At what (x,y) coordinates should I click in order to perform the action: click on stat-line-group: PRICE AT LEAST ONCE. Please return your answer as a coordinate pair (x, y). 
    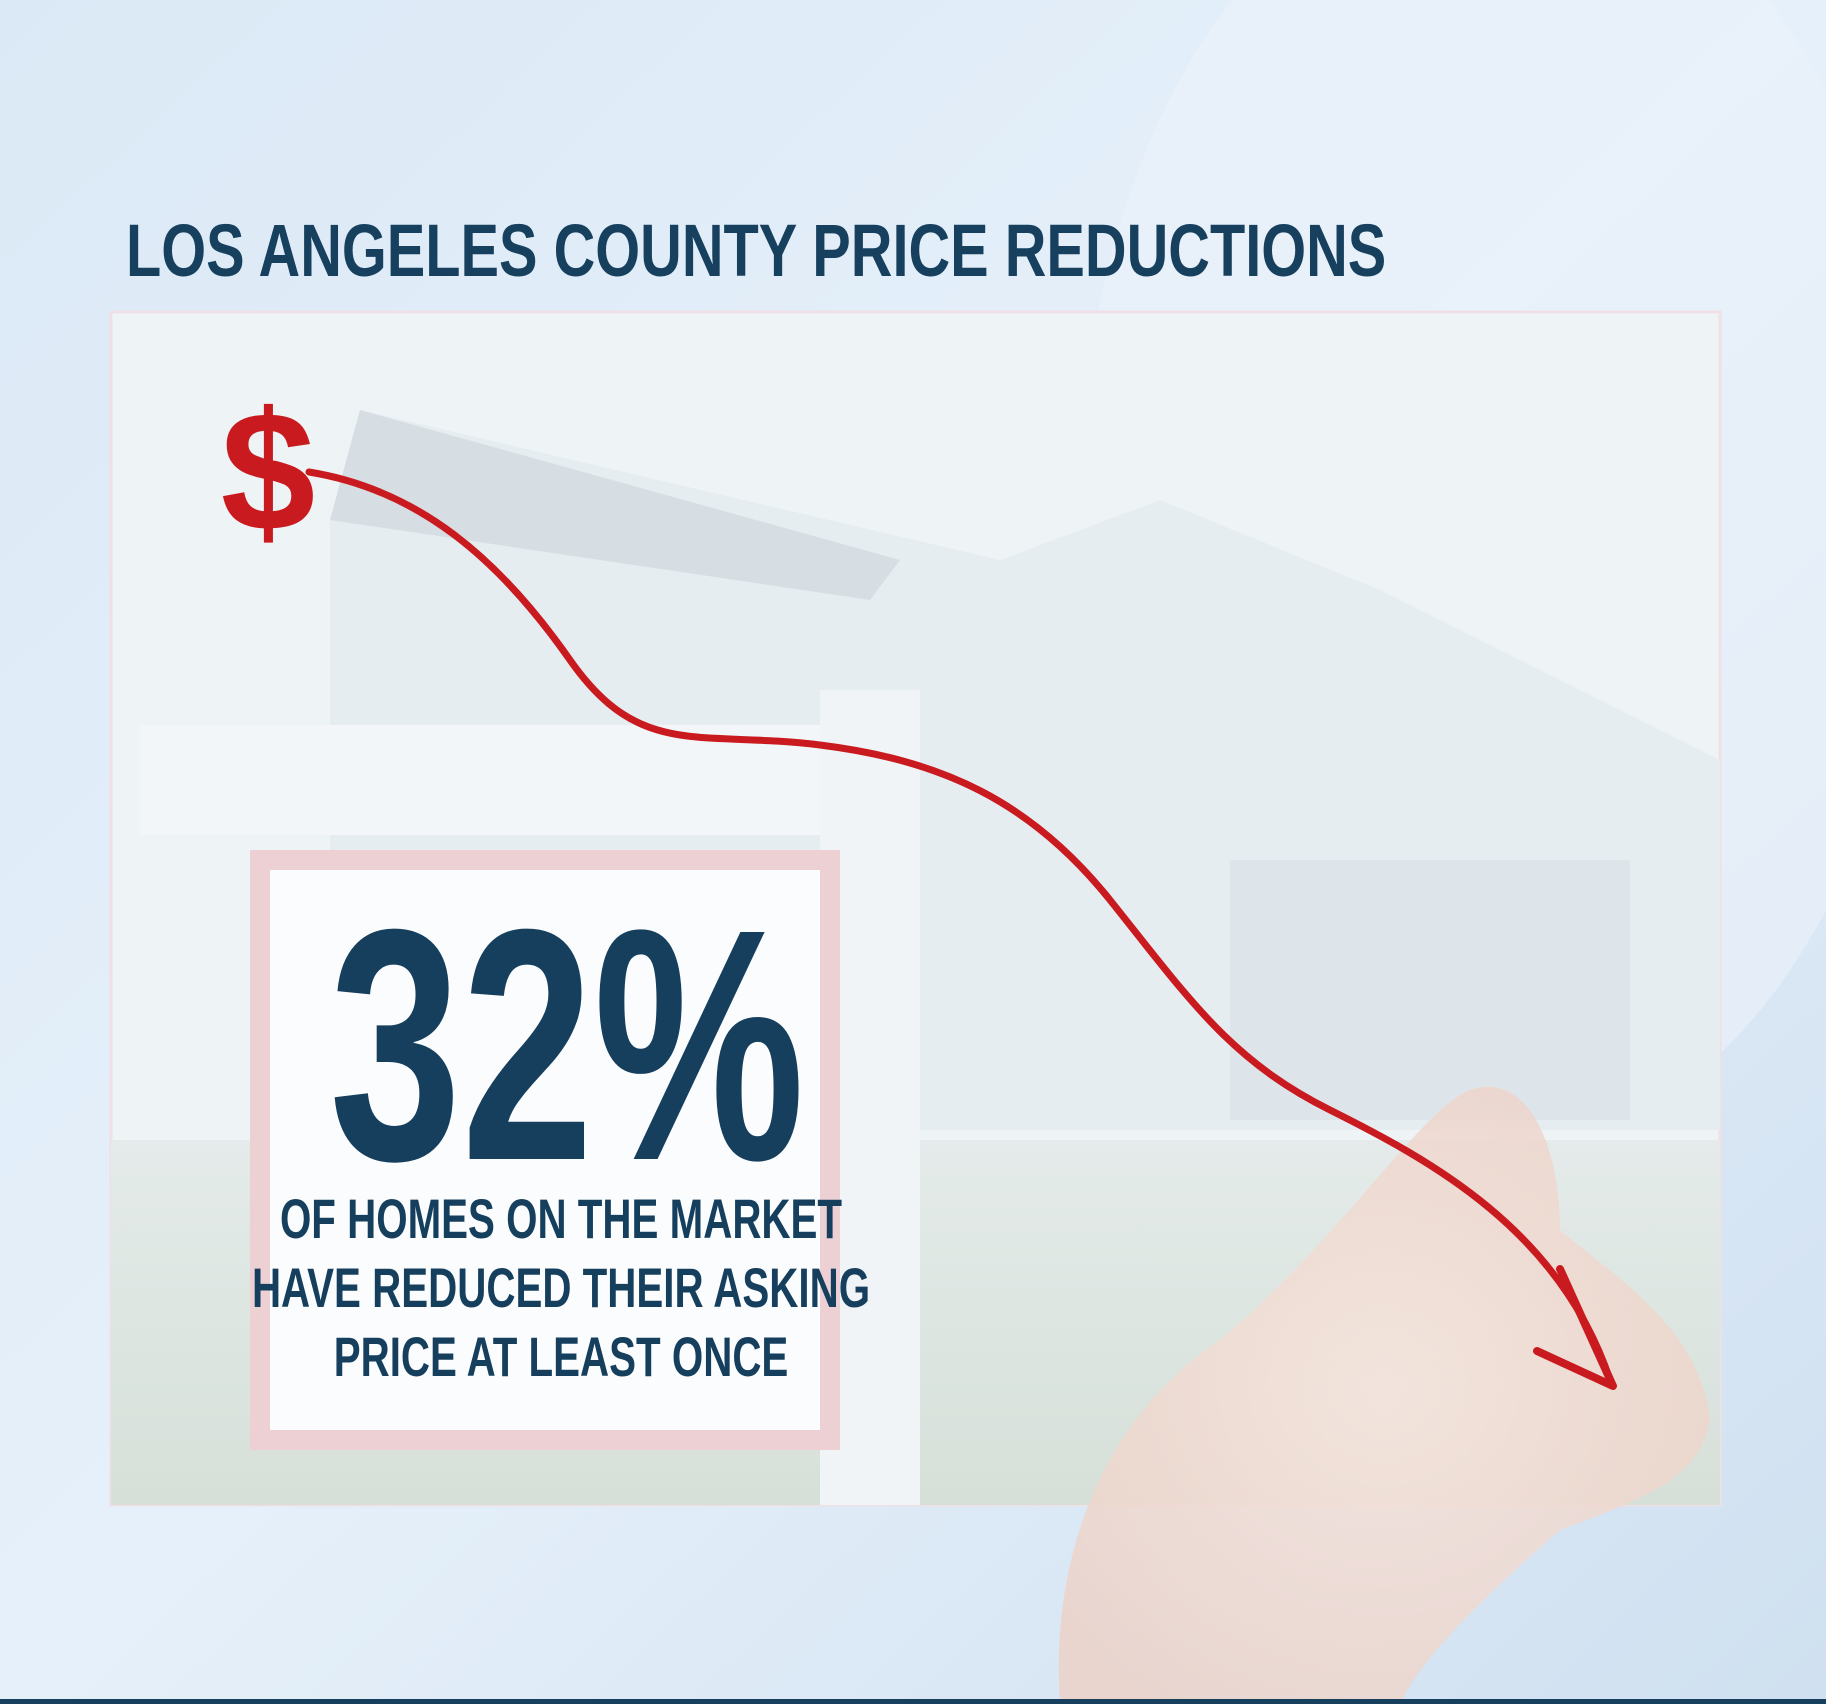
    Looking at the image, I should click on (561, 1358).